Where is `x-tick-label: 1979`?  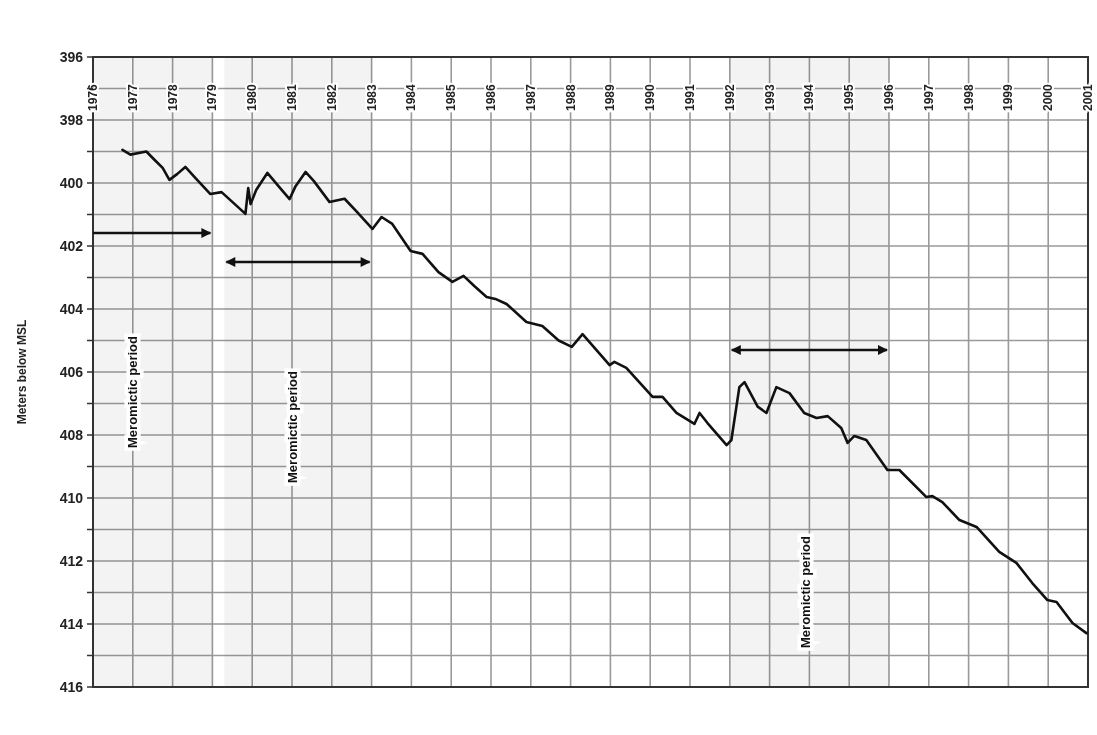
x-tick-label: 1979 is located at coordinates (212, 97).